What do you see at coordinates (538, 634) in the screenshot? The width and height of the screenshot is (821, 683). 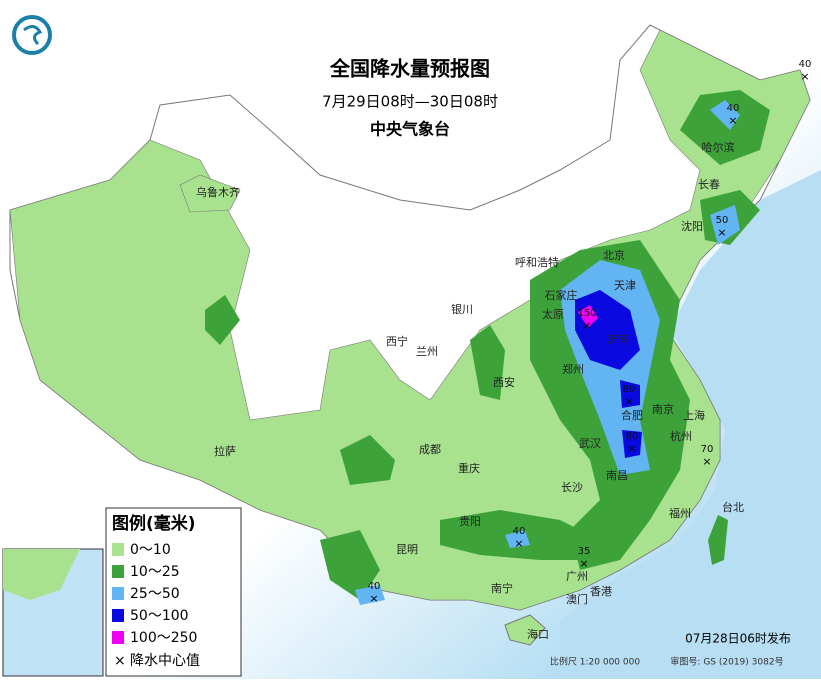 I see `city-label: 海口` at bounding box center [538, 634].